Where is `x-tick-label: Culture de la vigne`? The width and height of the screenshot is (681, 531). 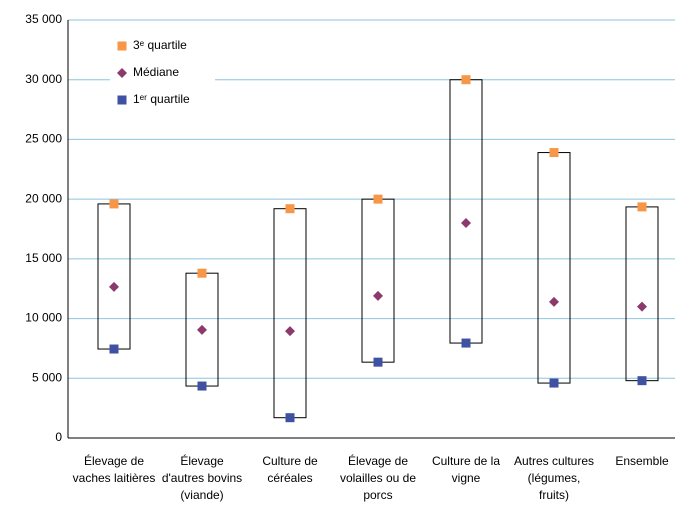 x-tick-label: Culture de la vigne is located at coordinates (466, 469).